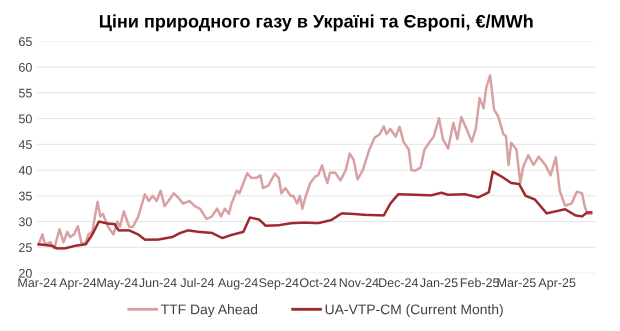 The image size is (620, 331). I want to click on y-tick-label: 25, so click(25, 247).